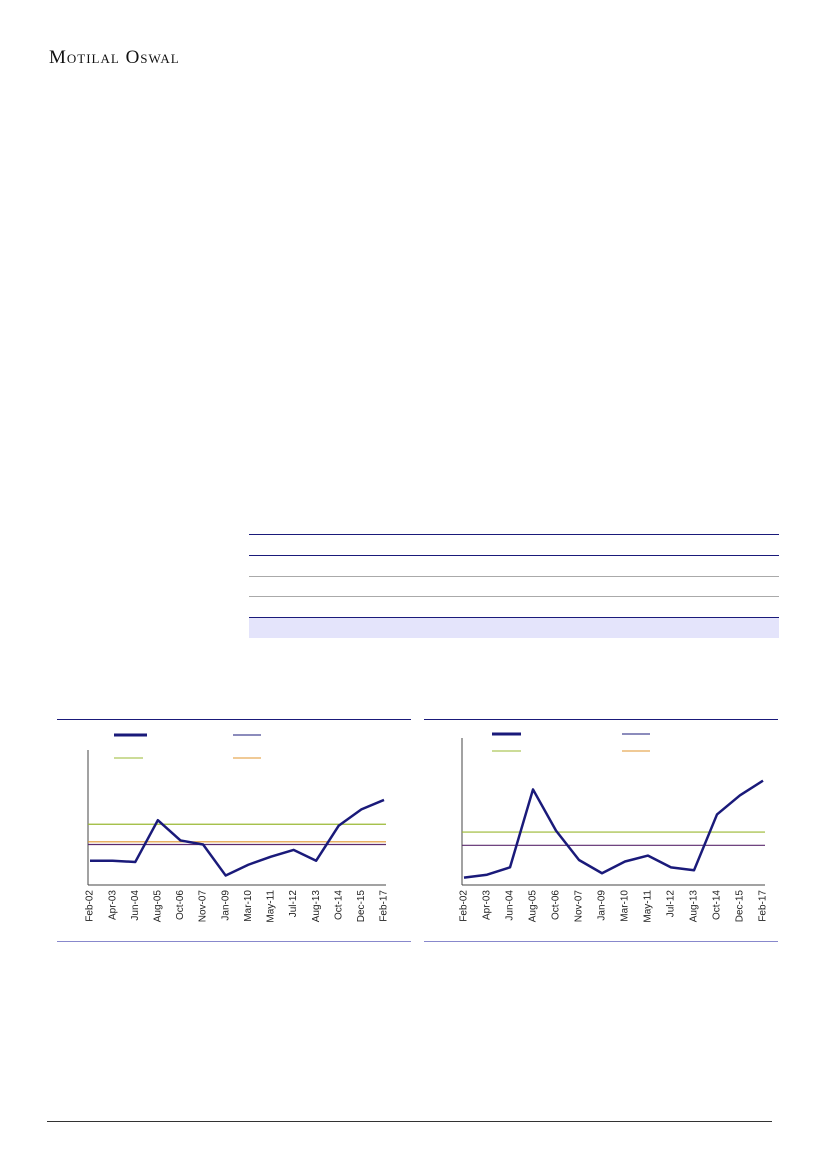 The width and height of the screenshot is (827, 1169). Describe the element at coordinates (514, 627) in the screenshot. I see `table-total-row` at that location.